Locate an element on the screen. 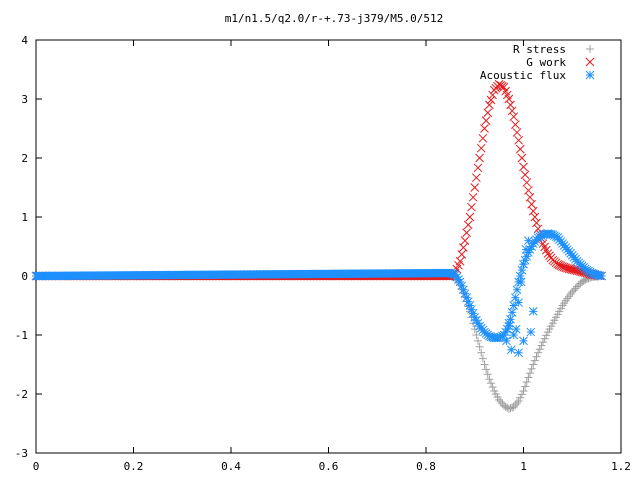 The height and width of the screenshot is (480, 640). x-tick-label: 0.6 is located at coordinates (329, 466).